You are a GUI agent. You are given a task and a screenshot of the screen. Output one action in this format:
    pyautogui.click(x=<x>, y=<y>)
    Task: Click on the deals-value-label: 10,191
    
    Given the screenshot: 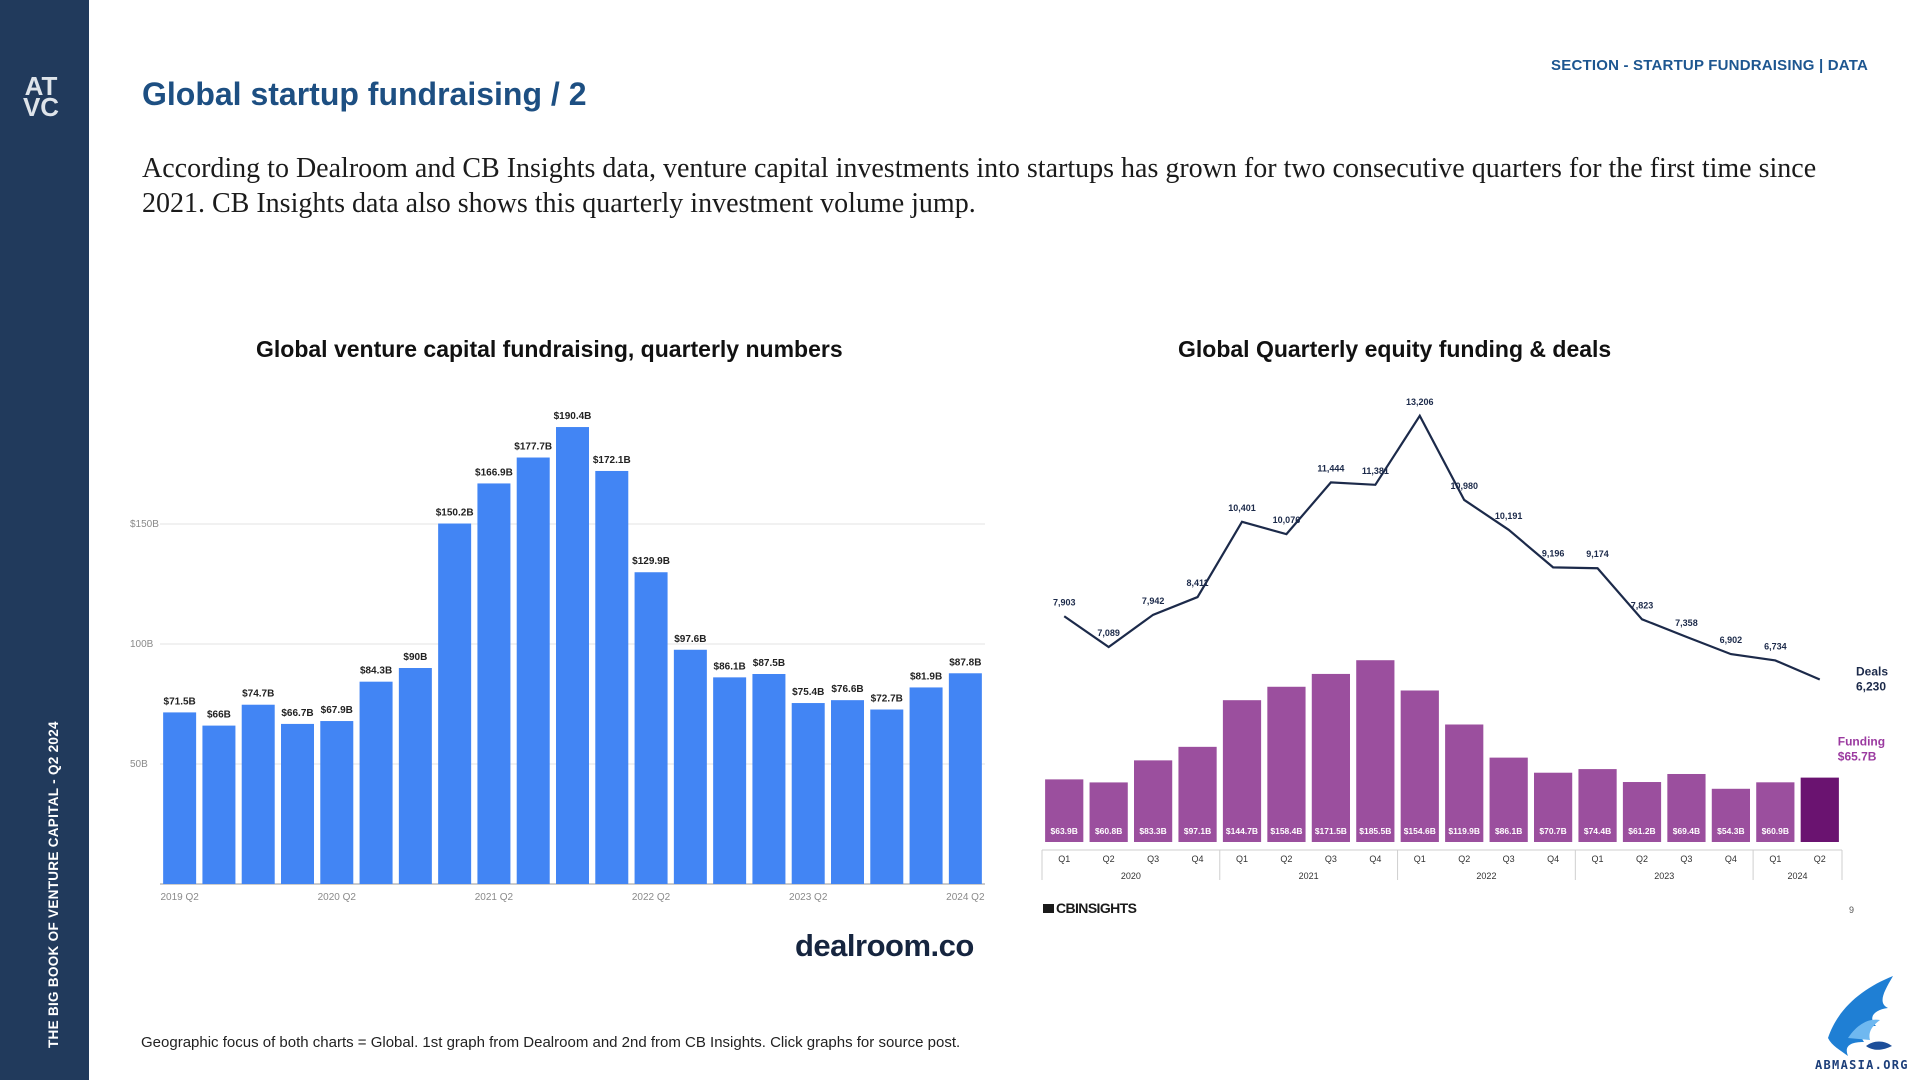 What is the action you would take?
    pyautogui.click(x=1509, y=516)
    